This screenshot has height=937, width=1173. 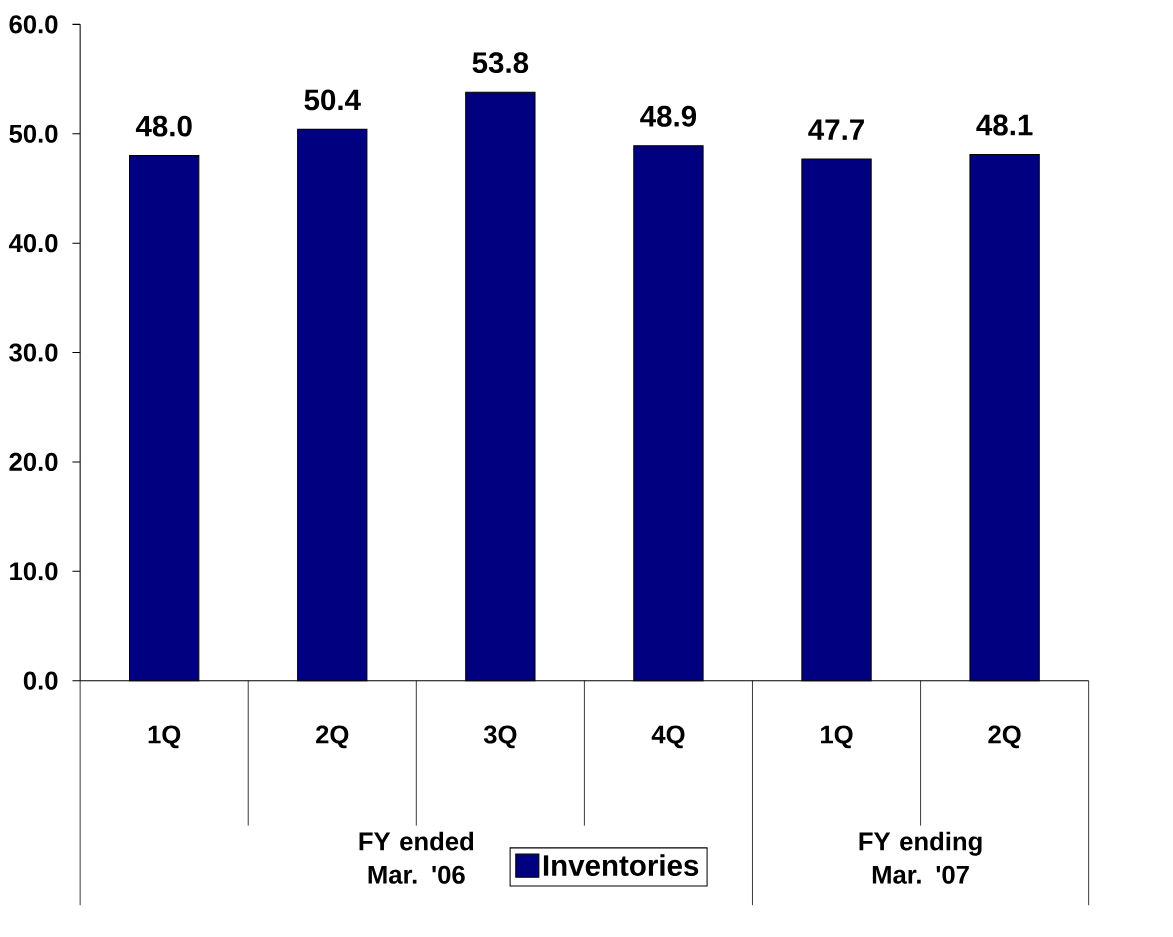 I want to click on y-tick-label: 40.0, so click(x=33, y=243).